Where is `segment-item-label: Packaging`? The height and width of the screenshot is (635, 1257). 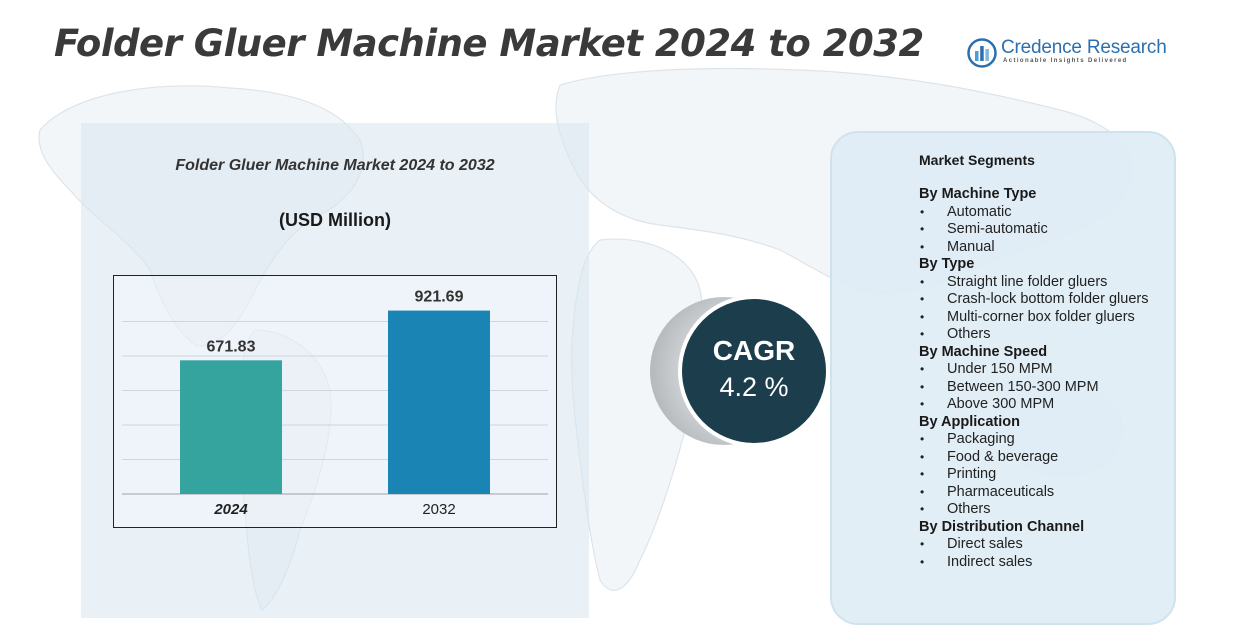
segment-item-label: Packaging is located at coordinates (981, 439).